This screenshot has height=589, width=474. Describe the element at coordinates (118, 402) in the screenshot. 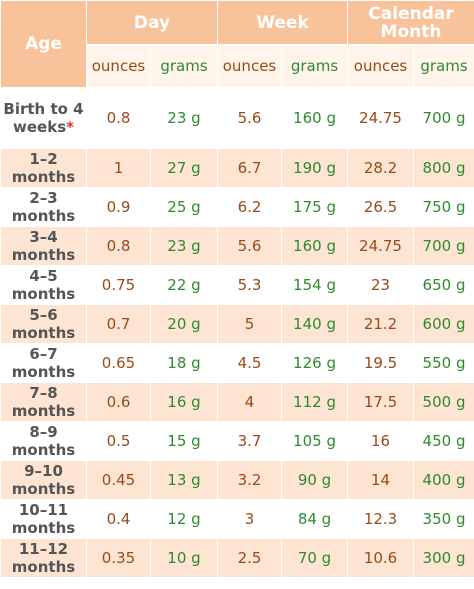

I see `day-ounces-cell: 0.6` at that location.